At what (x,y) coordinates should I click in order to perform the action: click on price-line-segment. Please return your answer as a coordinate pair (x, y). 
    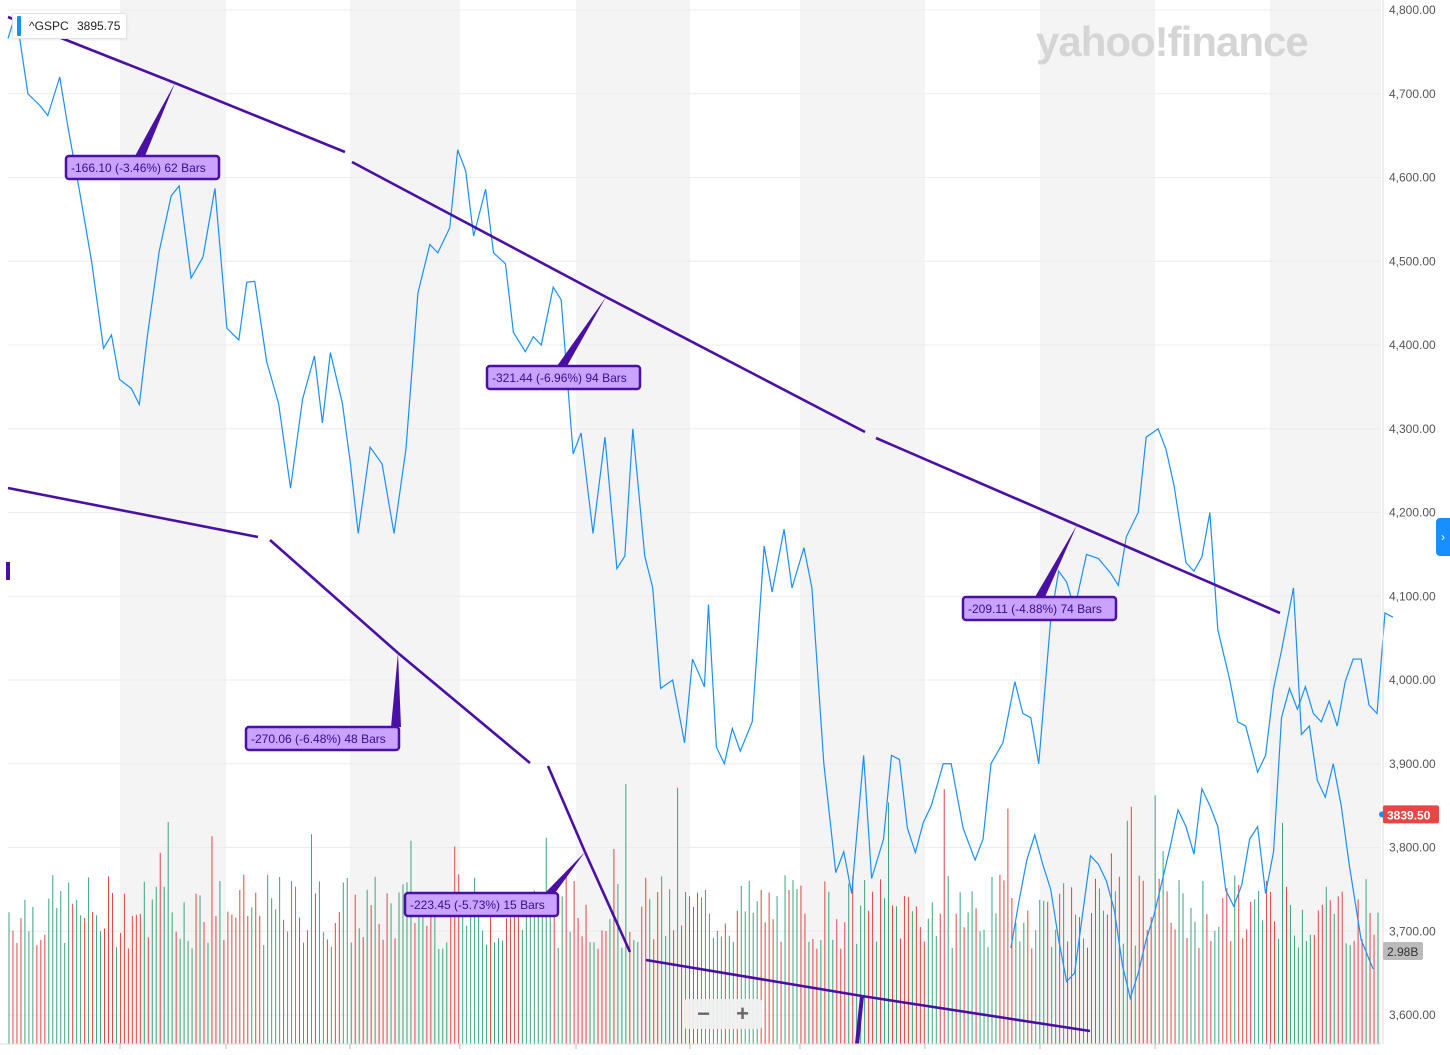
    Looking at the image, I should click on (1202, 806).